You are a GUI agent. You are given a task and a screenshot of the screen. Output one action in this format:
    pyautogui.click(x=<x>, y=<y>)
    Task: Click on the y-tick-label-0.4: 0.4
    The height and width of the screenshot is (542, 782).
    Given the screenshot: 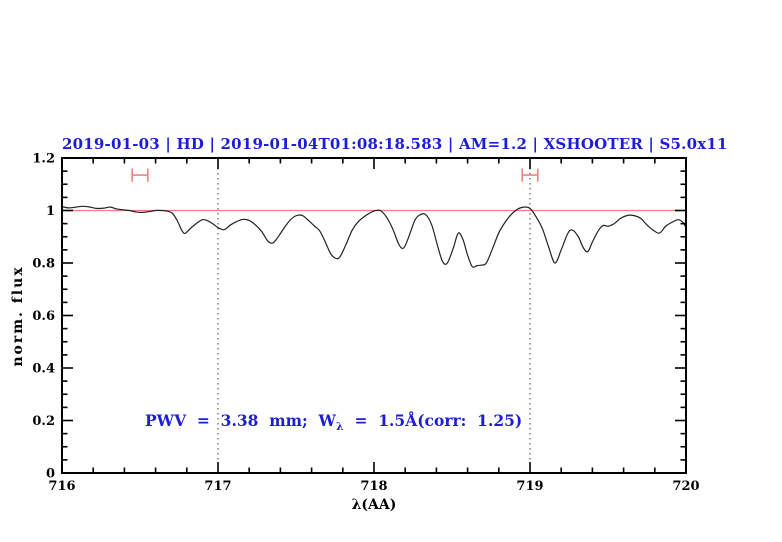 What is the action you would take?
    pyautogui.click(x=43, y=369)
    